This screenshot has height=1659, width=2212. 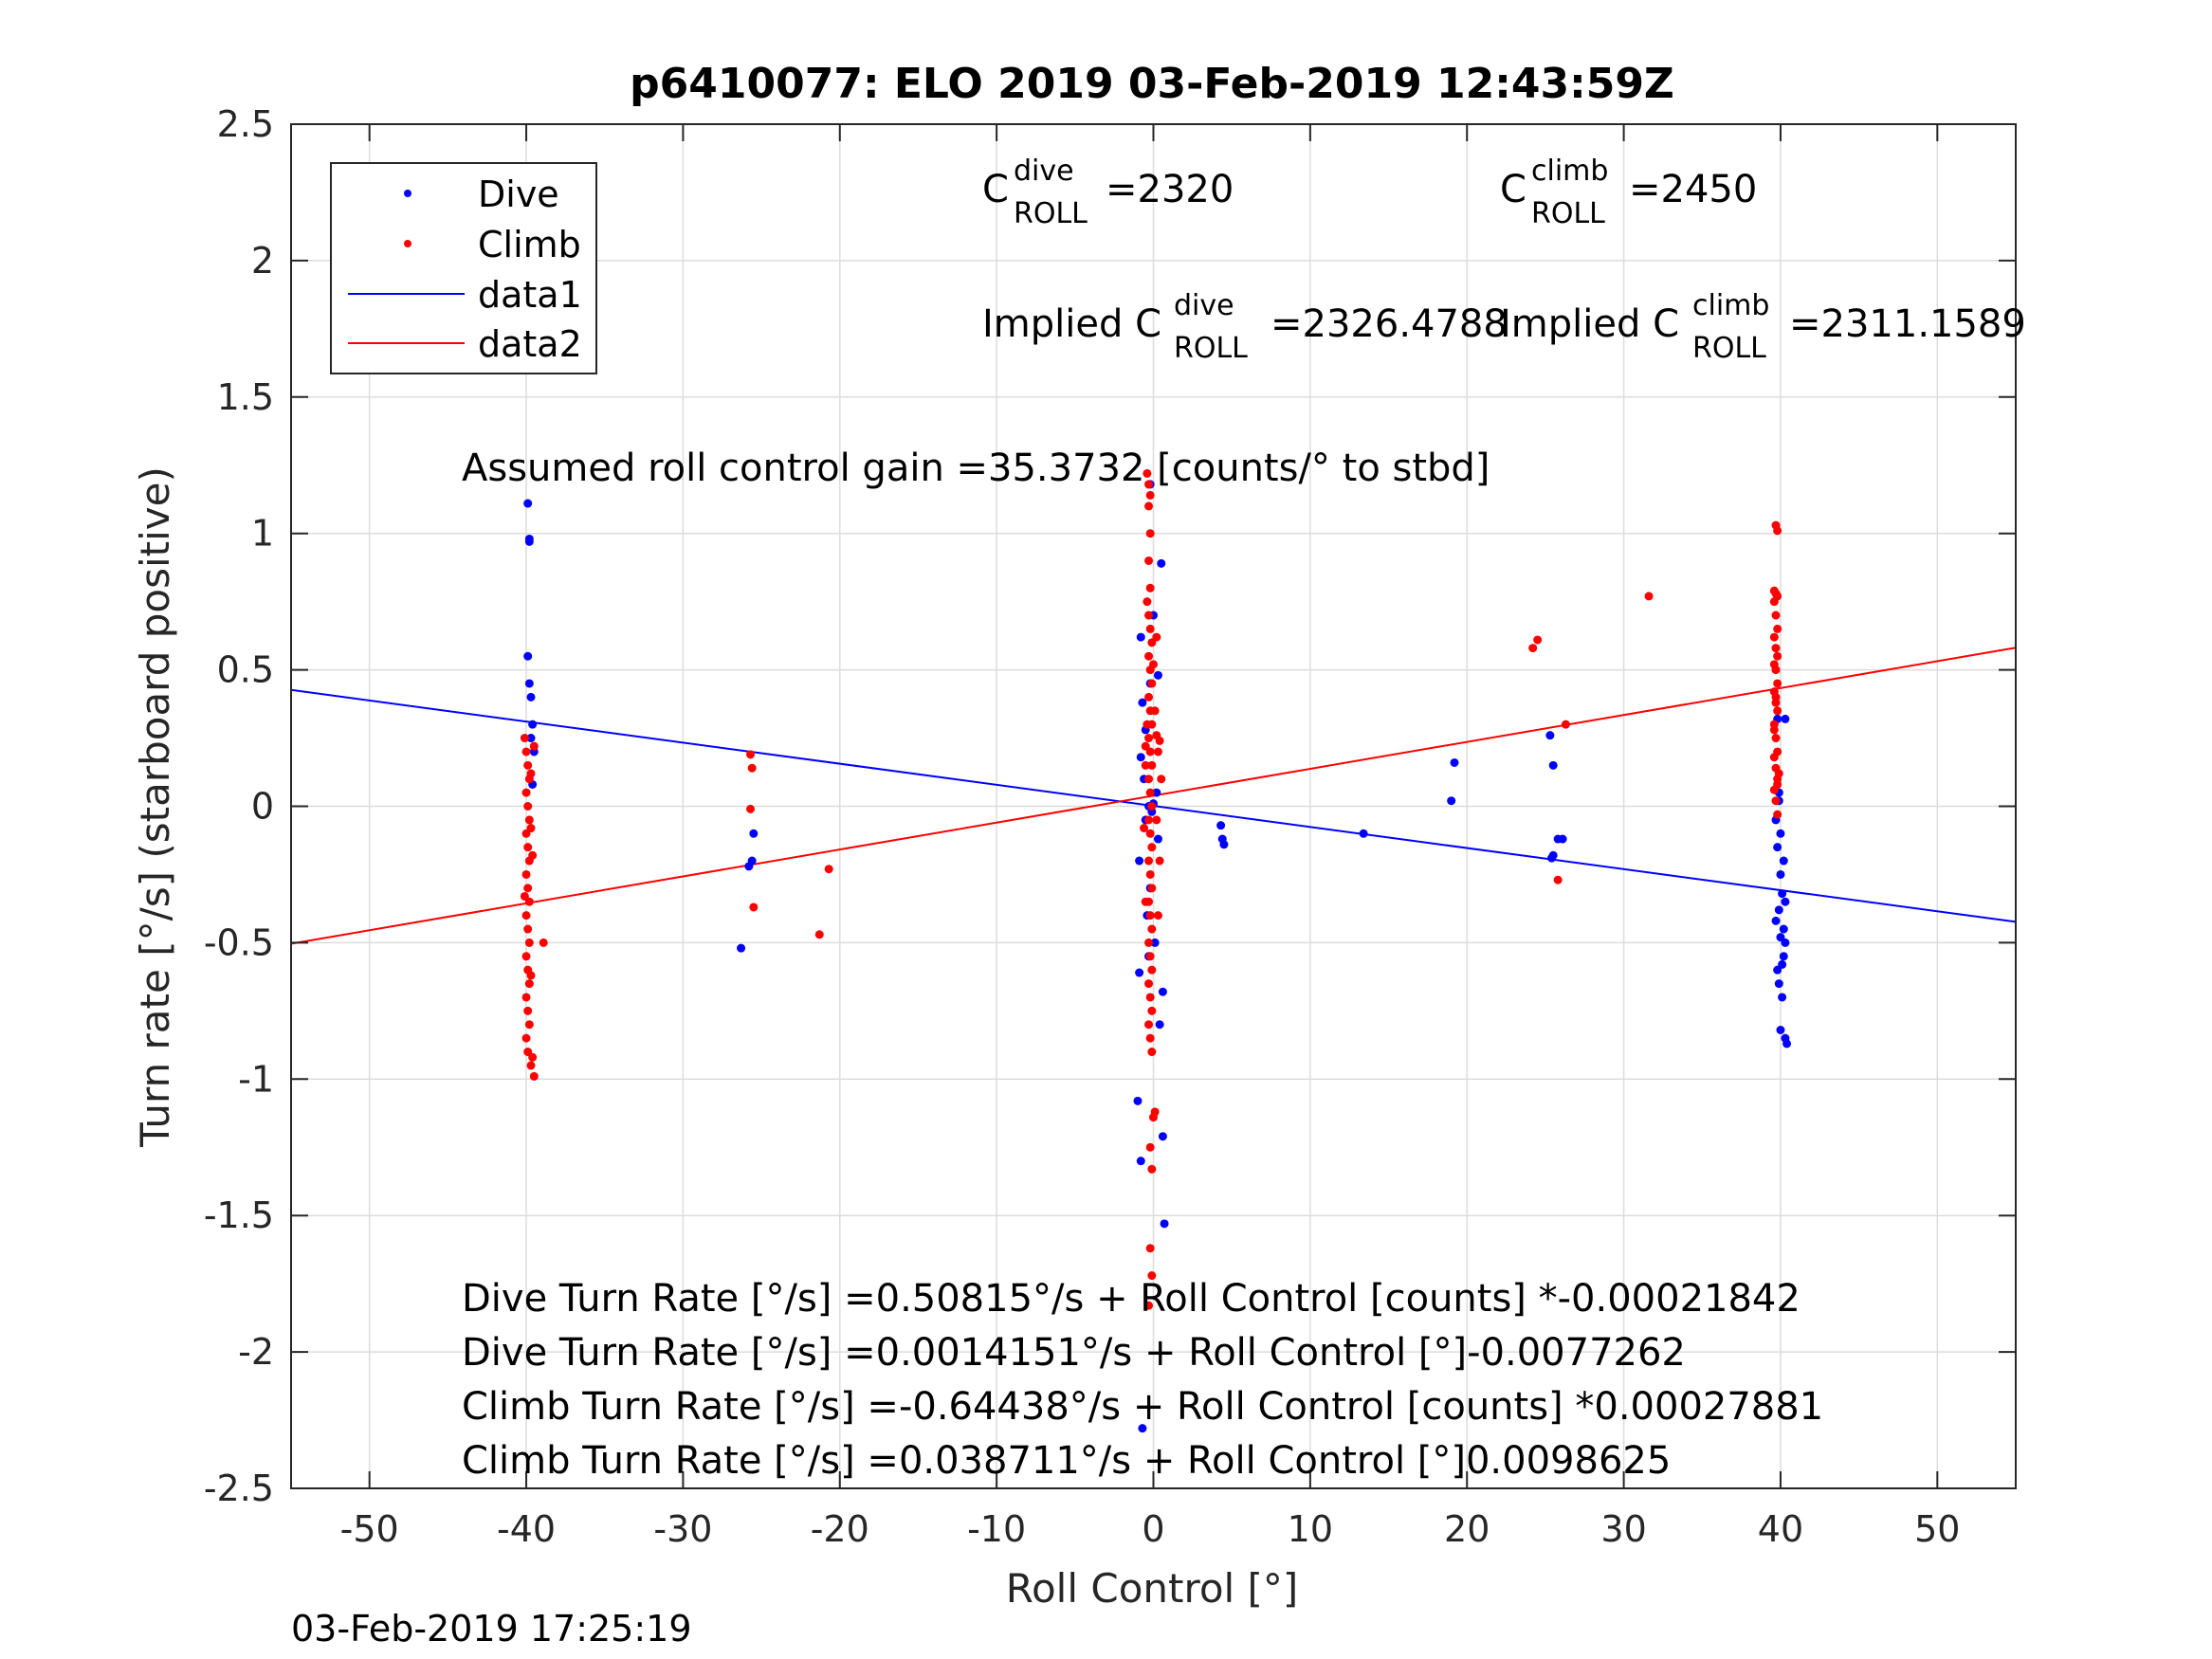 What do you see at coordinates (1907, 324) in the screenshot?
I see `implied-climb-value: =2311.1589` at bounding box center [1907, 324].